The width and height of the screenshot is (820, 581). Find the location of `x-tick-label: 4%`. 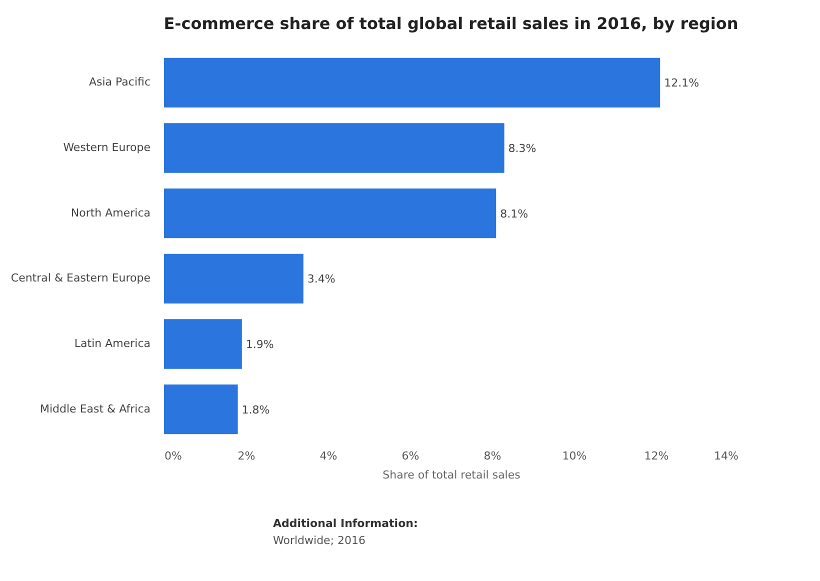

x-tick-label: 4% is located at coordinates (329, 456).